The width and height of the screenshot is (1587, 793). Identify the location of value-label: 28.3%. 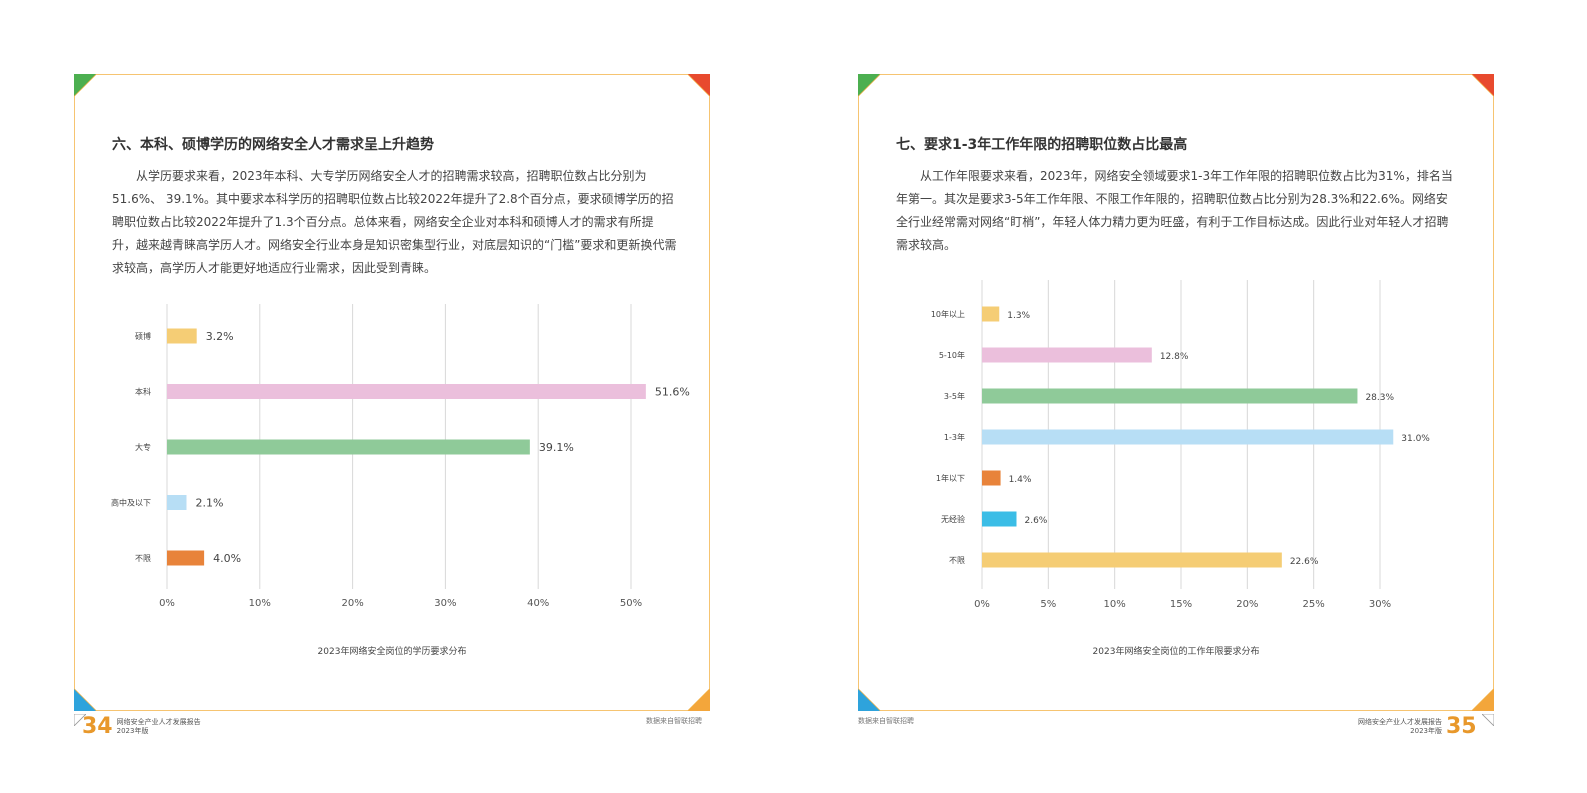
(1379, 398).